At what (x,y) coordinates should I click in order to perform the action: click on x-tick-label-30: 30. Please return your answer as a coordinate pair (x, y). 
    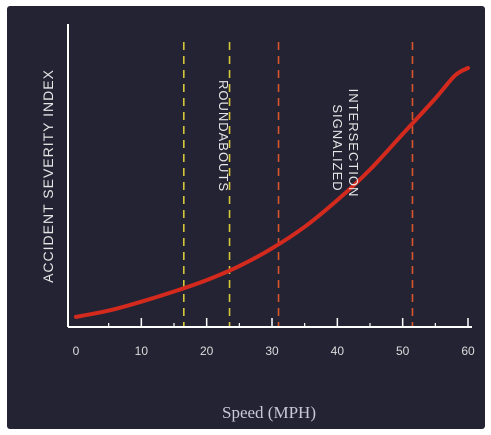
    Looking at the image, I should click on (272, 351).